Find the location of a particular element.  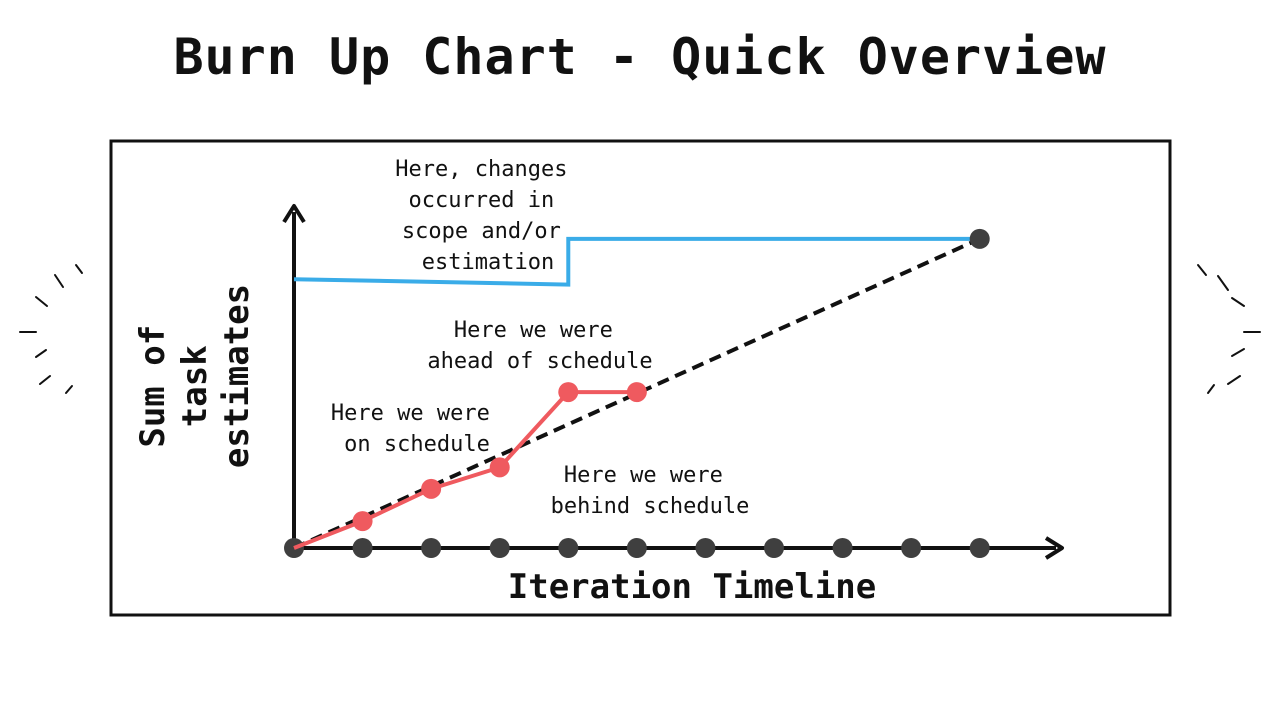

decorative-sparkle-right is located at coordinates (1229, 329).